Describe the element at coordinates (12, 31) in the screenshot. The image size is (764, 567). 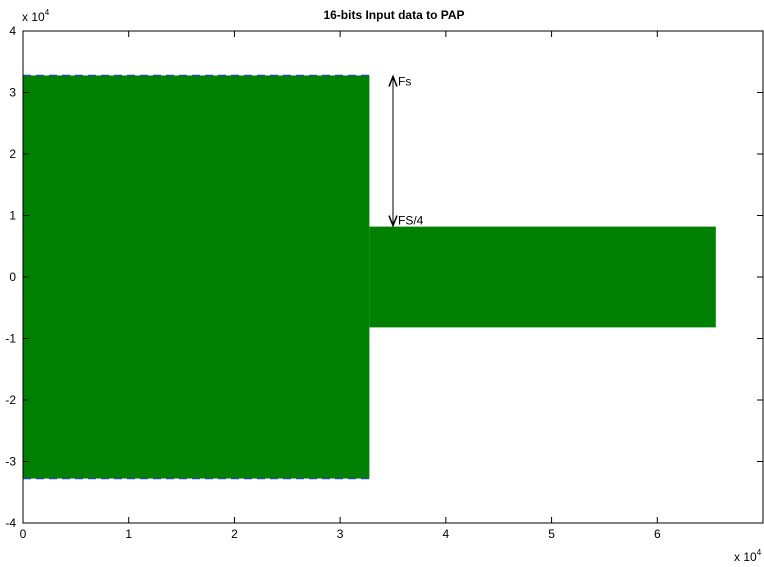
I see `y-tick-label: 4` at that location.